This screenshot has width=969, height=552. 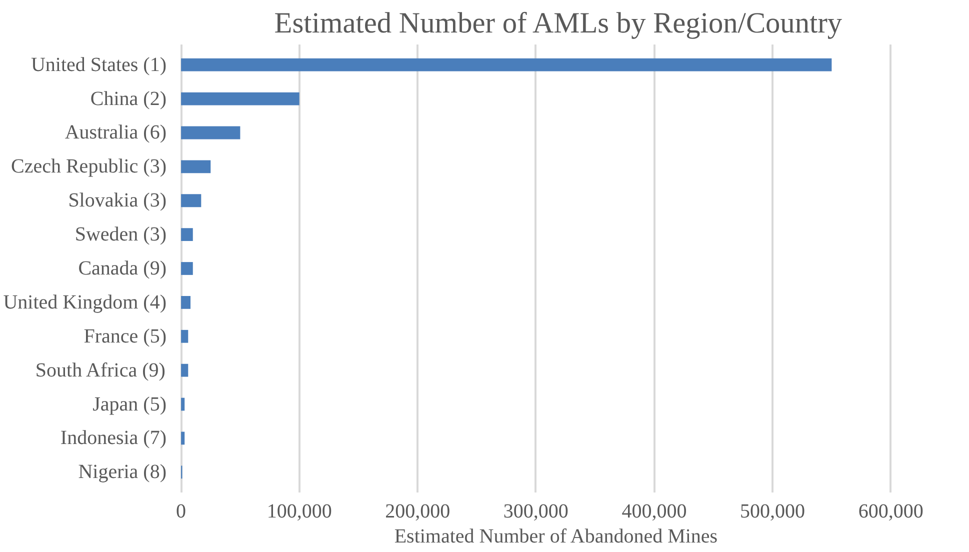 What do you see at coordinates (535, 511) in the screenshot?
I see `x-tick-label: 300,000` at bounding box center [535, 511].